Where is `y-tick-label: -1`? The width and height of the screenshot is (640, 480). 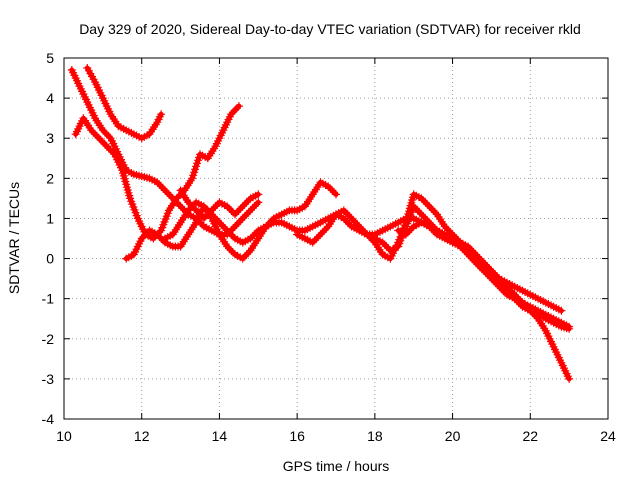
y-tick-label: -1 is located at coordinates (48, 299).